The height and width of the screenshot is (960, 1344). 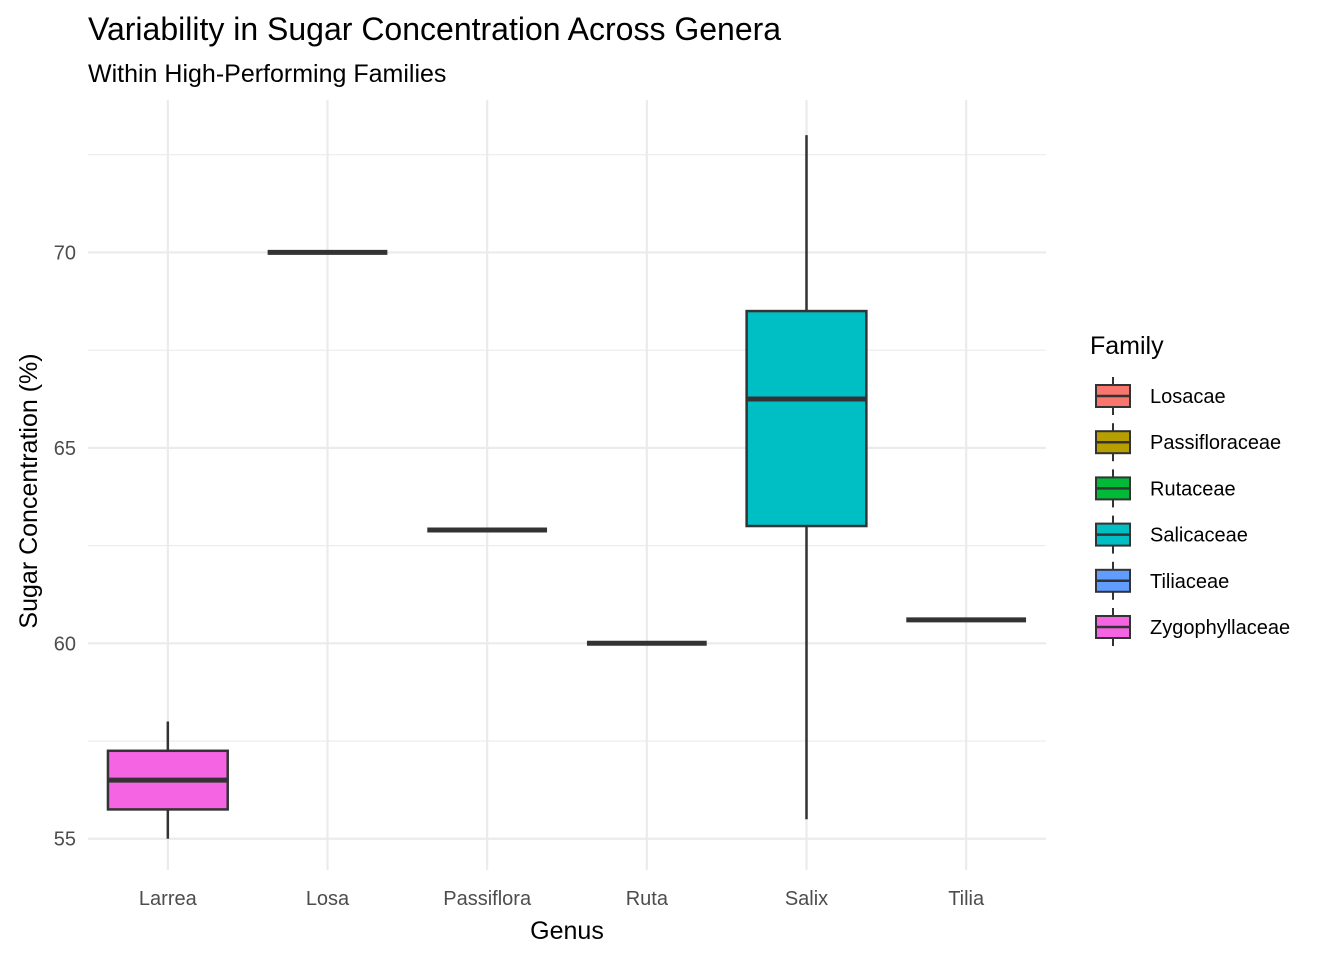 I want to click on x-tick-label: Larrea, so click(x=168, y=899).